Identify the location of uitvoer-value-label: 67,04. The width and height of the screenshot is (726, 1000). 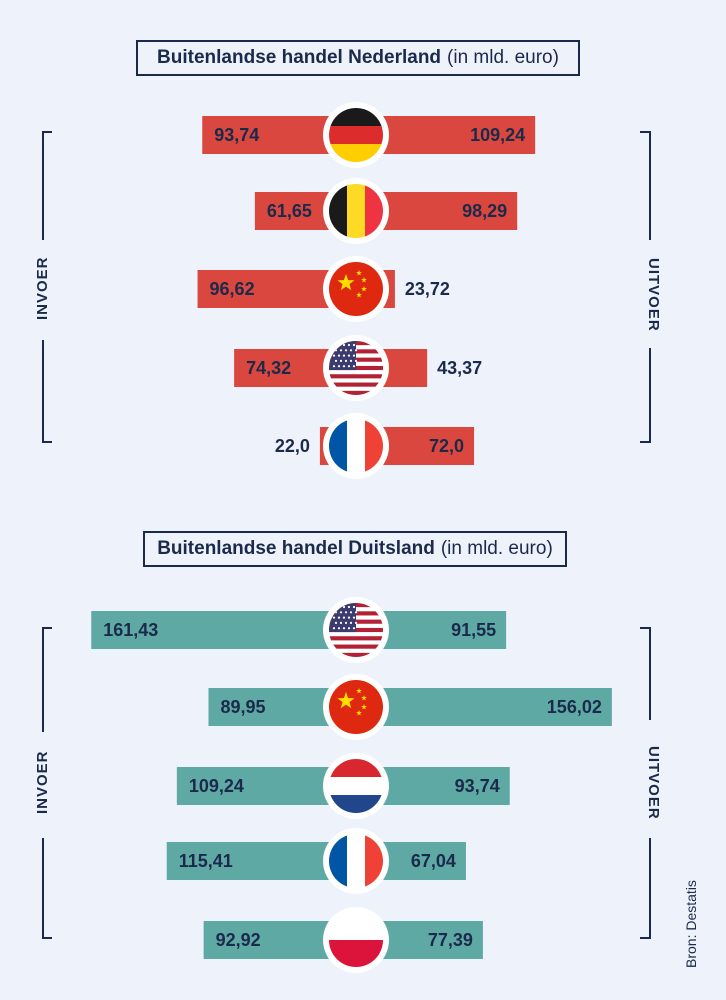
(433, 861).